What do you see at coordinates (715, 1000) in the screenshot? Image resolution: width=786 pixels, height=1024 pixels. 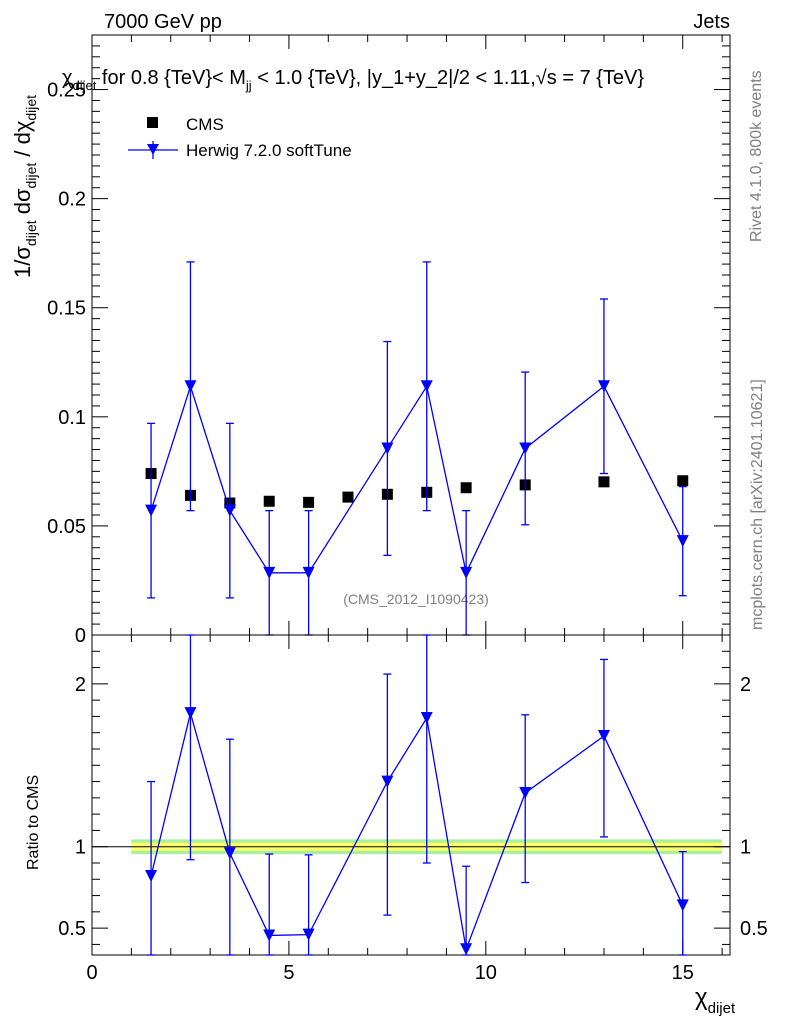 I see `x-axis-label: χdijet` at bounding box center [715, 1000].